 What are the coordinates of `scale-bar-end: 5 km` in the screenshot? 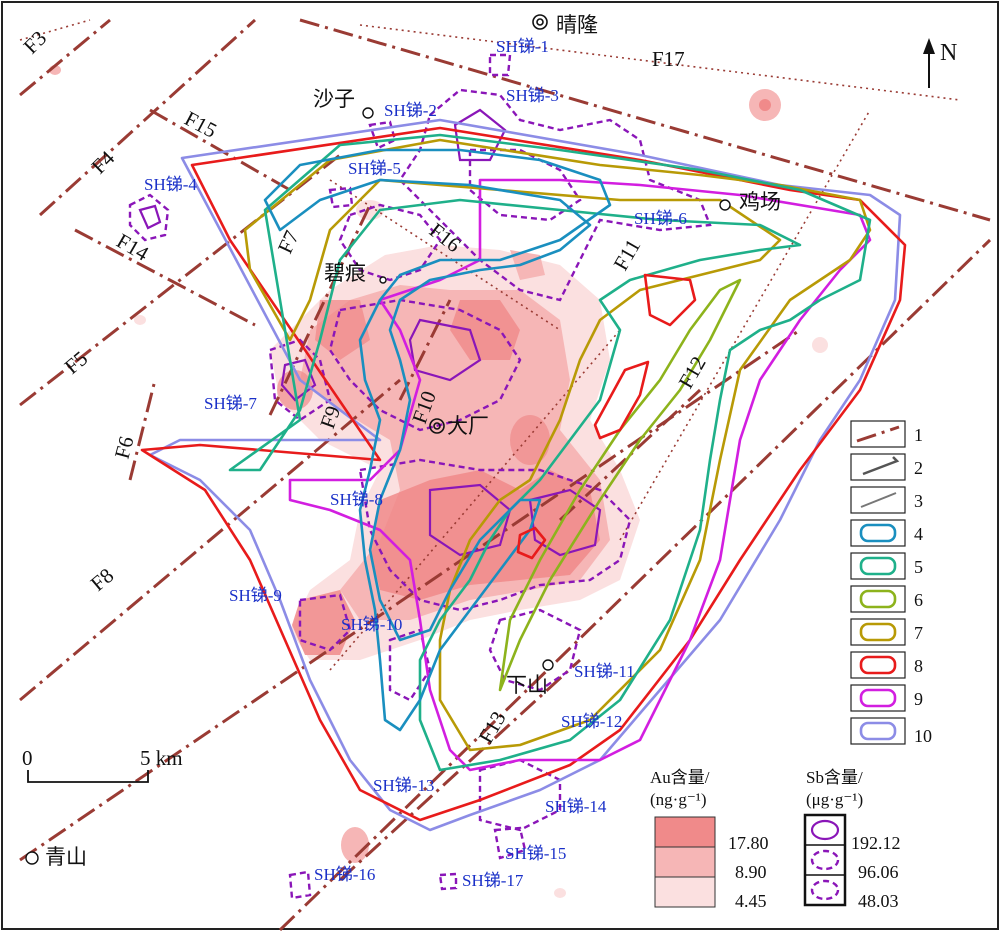 It's located at (161, 758).